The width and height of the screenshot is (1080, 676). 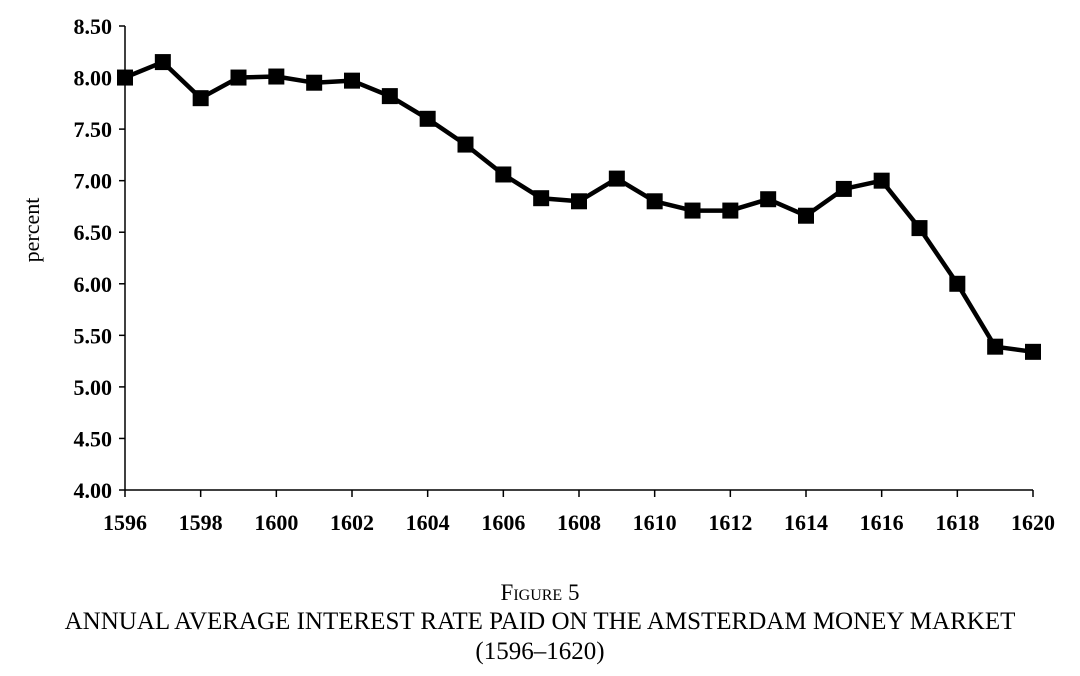 I want to click on y-tick-label: 8.00, so click(x=93, y=78).